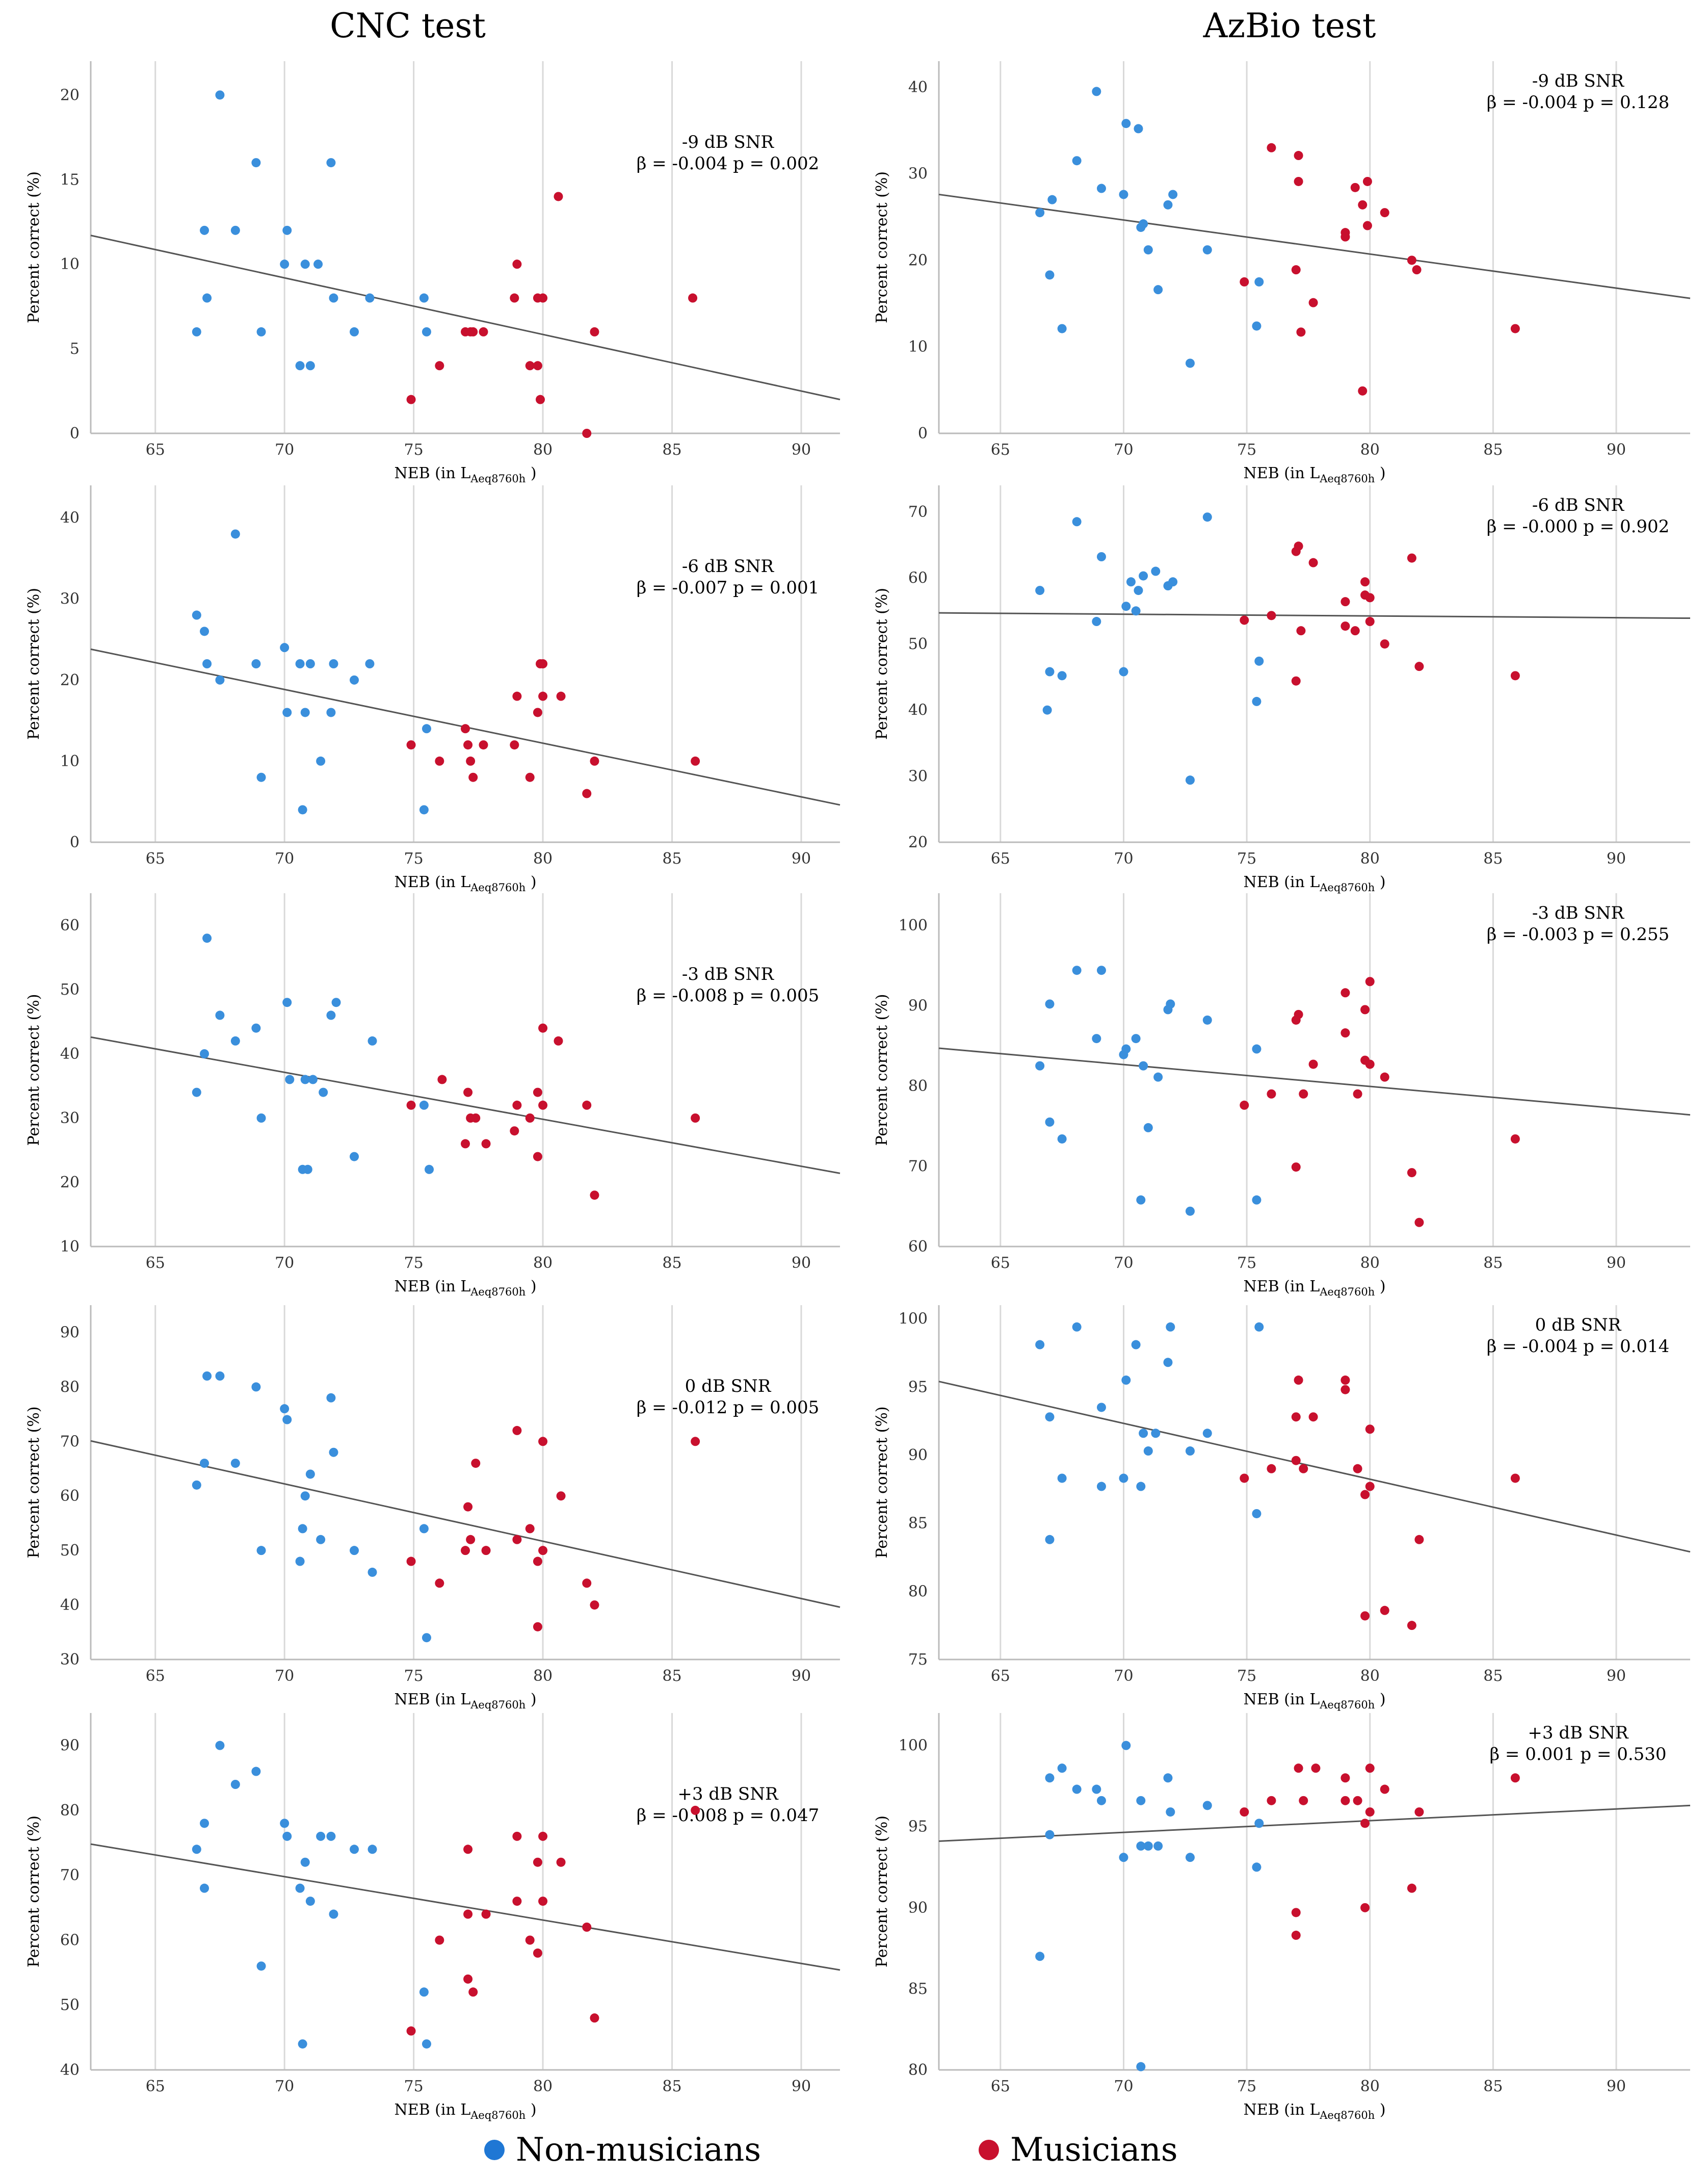 The height and width of the screenshot is (2179, 1708). I want to click on legend-musicians-marker, so click(989, 2150).